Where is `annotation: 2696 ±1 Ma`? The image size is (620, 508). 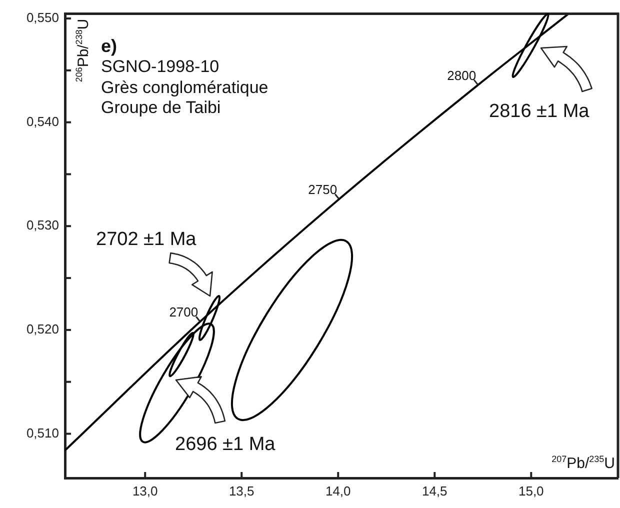
annotation: 2696 ±1 Ma is located at coordinates (225, 444).